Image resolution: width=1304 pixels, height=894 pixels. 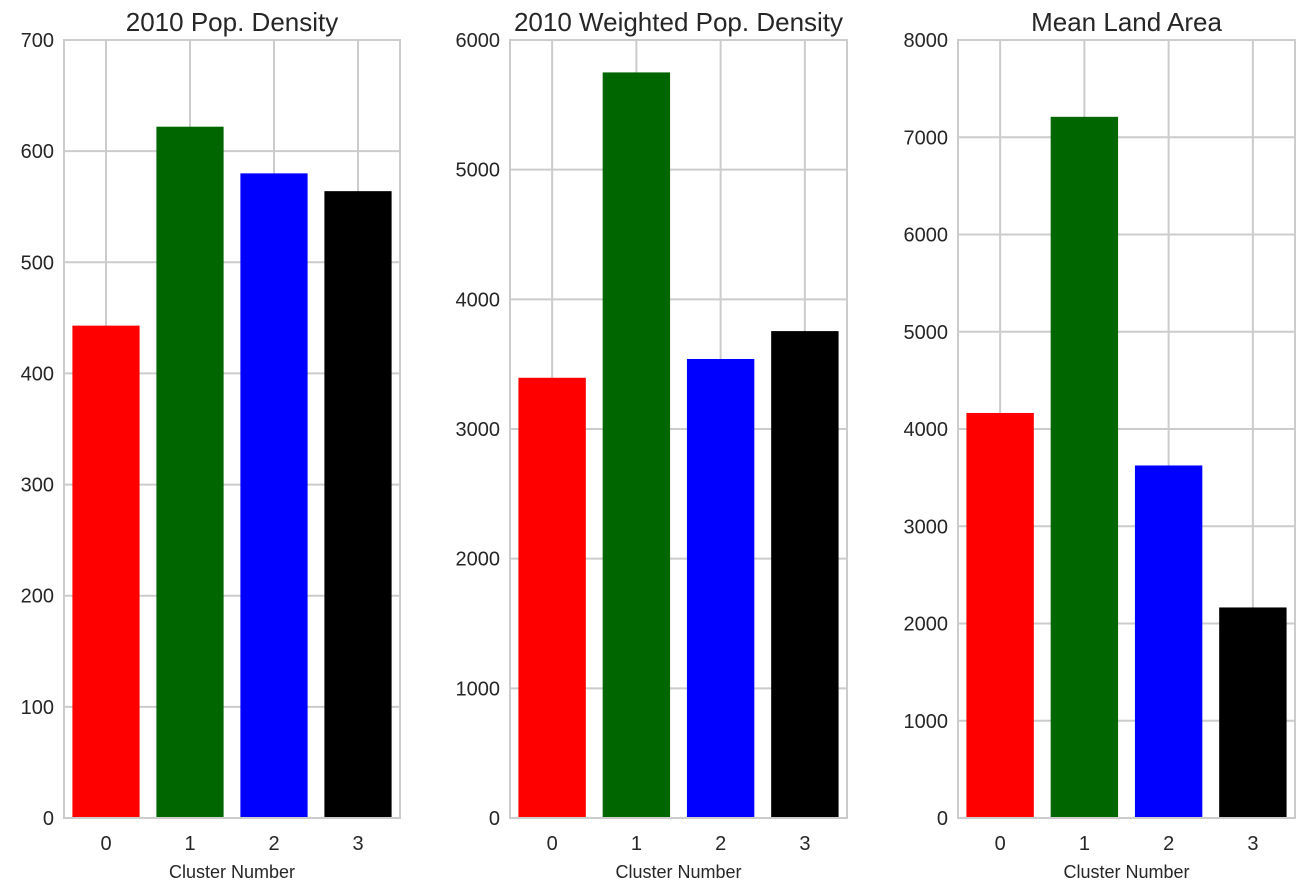 I want to click on chart-title: 2010 Pop. Density, so click(x=232, y=22).